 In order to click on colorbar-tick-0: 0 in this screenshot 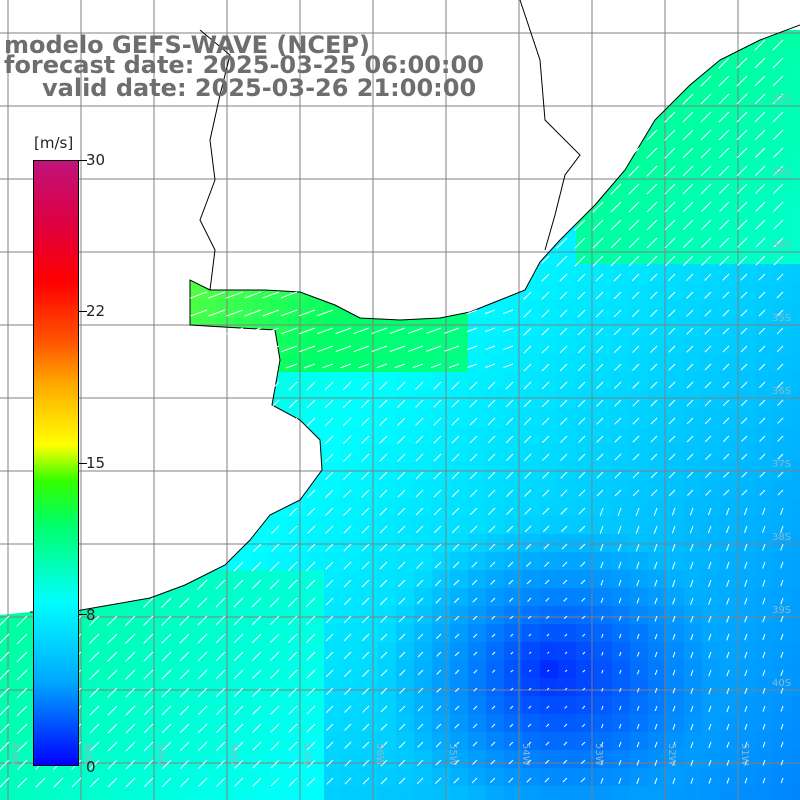, I will do `click(91, 767)`.